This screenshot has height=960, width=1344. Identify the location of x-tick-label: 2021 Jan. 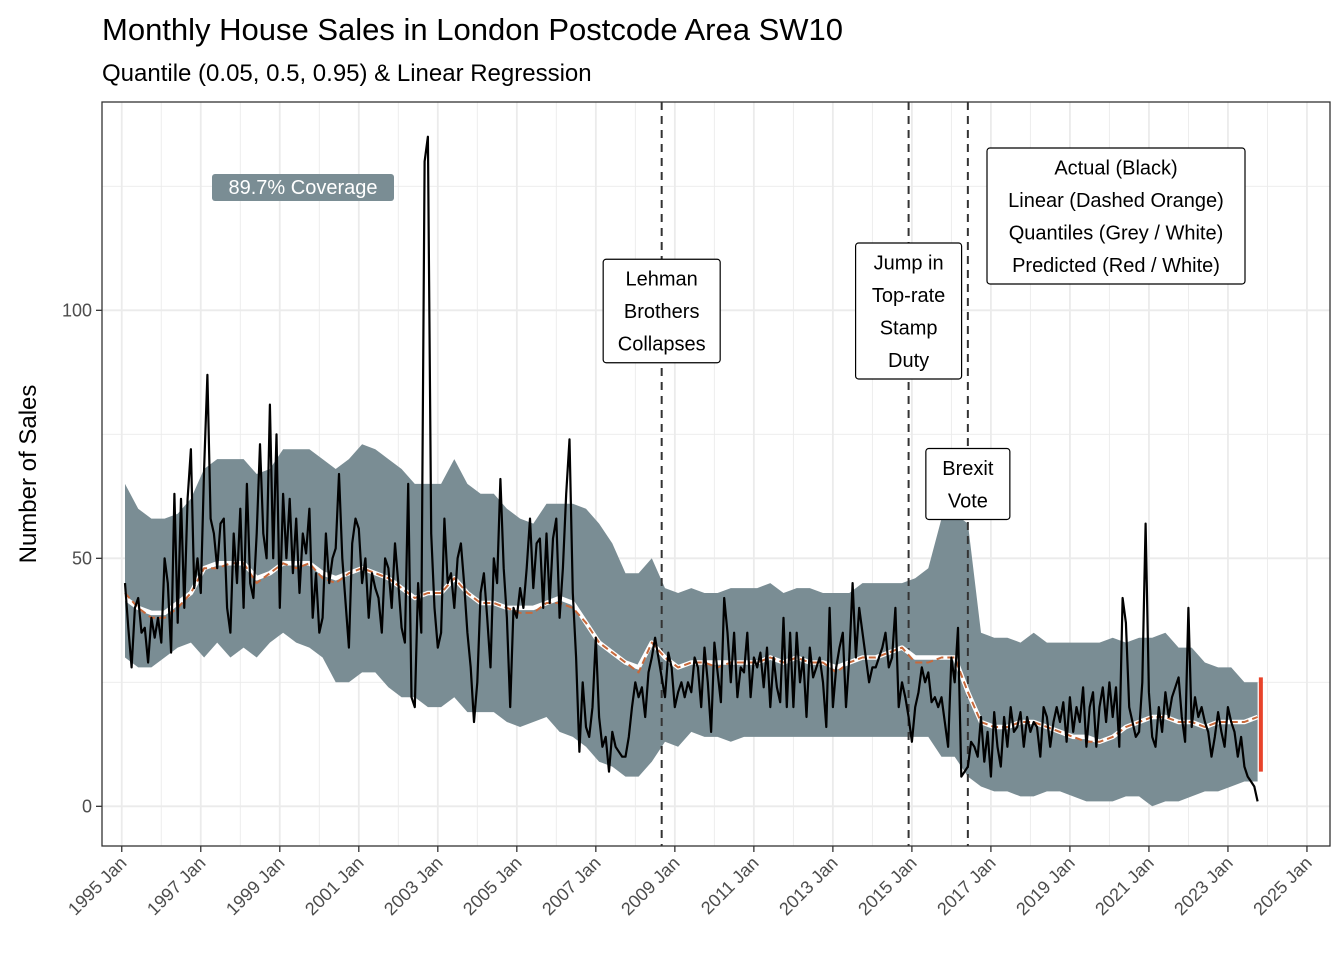
(1124, 886).